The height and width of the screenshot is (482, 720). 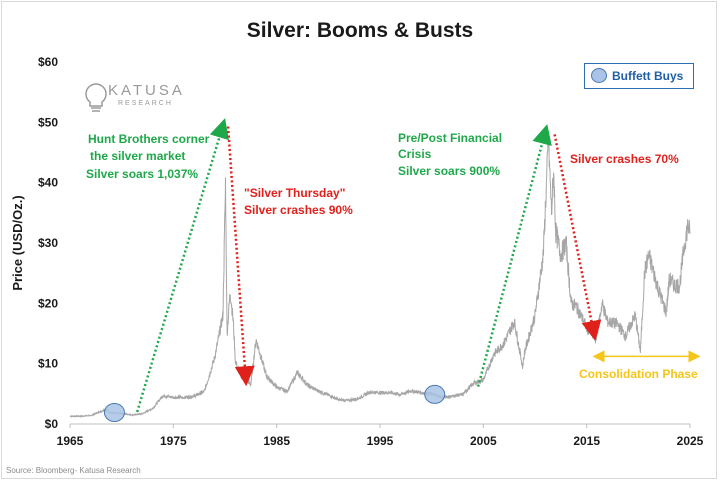 I want to click on x-tick-label: 1965, so click(x=70, y=441).